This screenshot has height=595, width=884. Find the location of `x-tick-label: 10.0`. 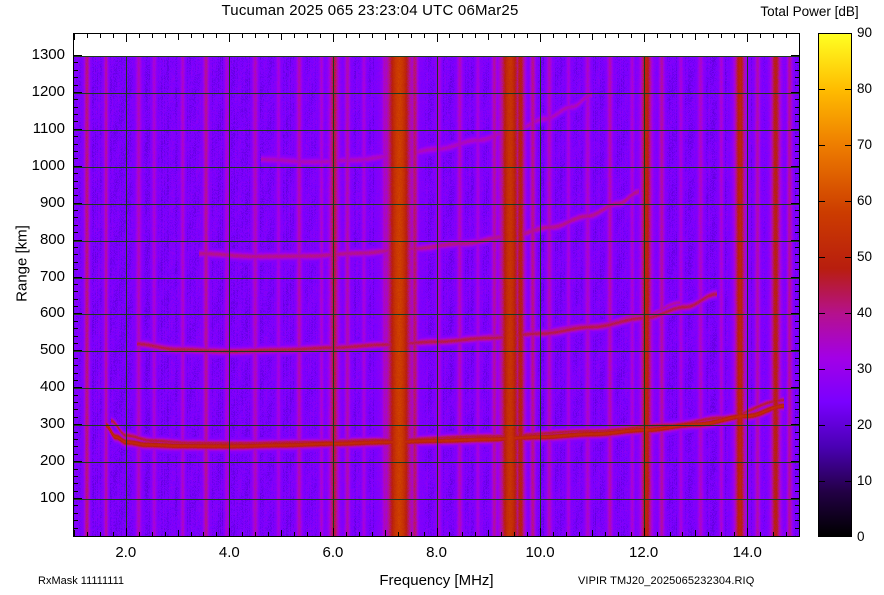

x-tick-label: 10.0 is located at coordinates (540, 552).